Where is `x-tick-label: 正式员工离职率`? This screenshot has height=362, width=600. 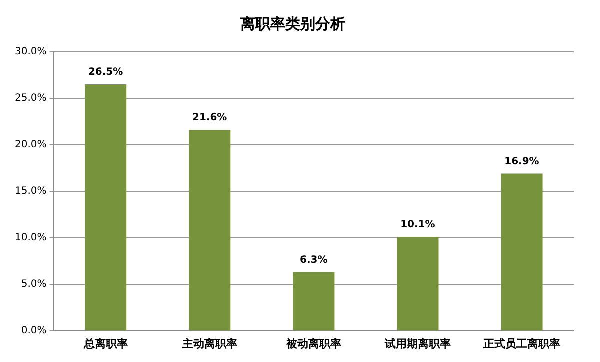
x-tick-label: 正式员工离职率 is located at coordinates (521, 343).